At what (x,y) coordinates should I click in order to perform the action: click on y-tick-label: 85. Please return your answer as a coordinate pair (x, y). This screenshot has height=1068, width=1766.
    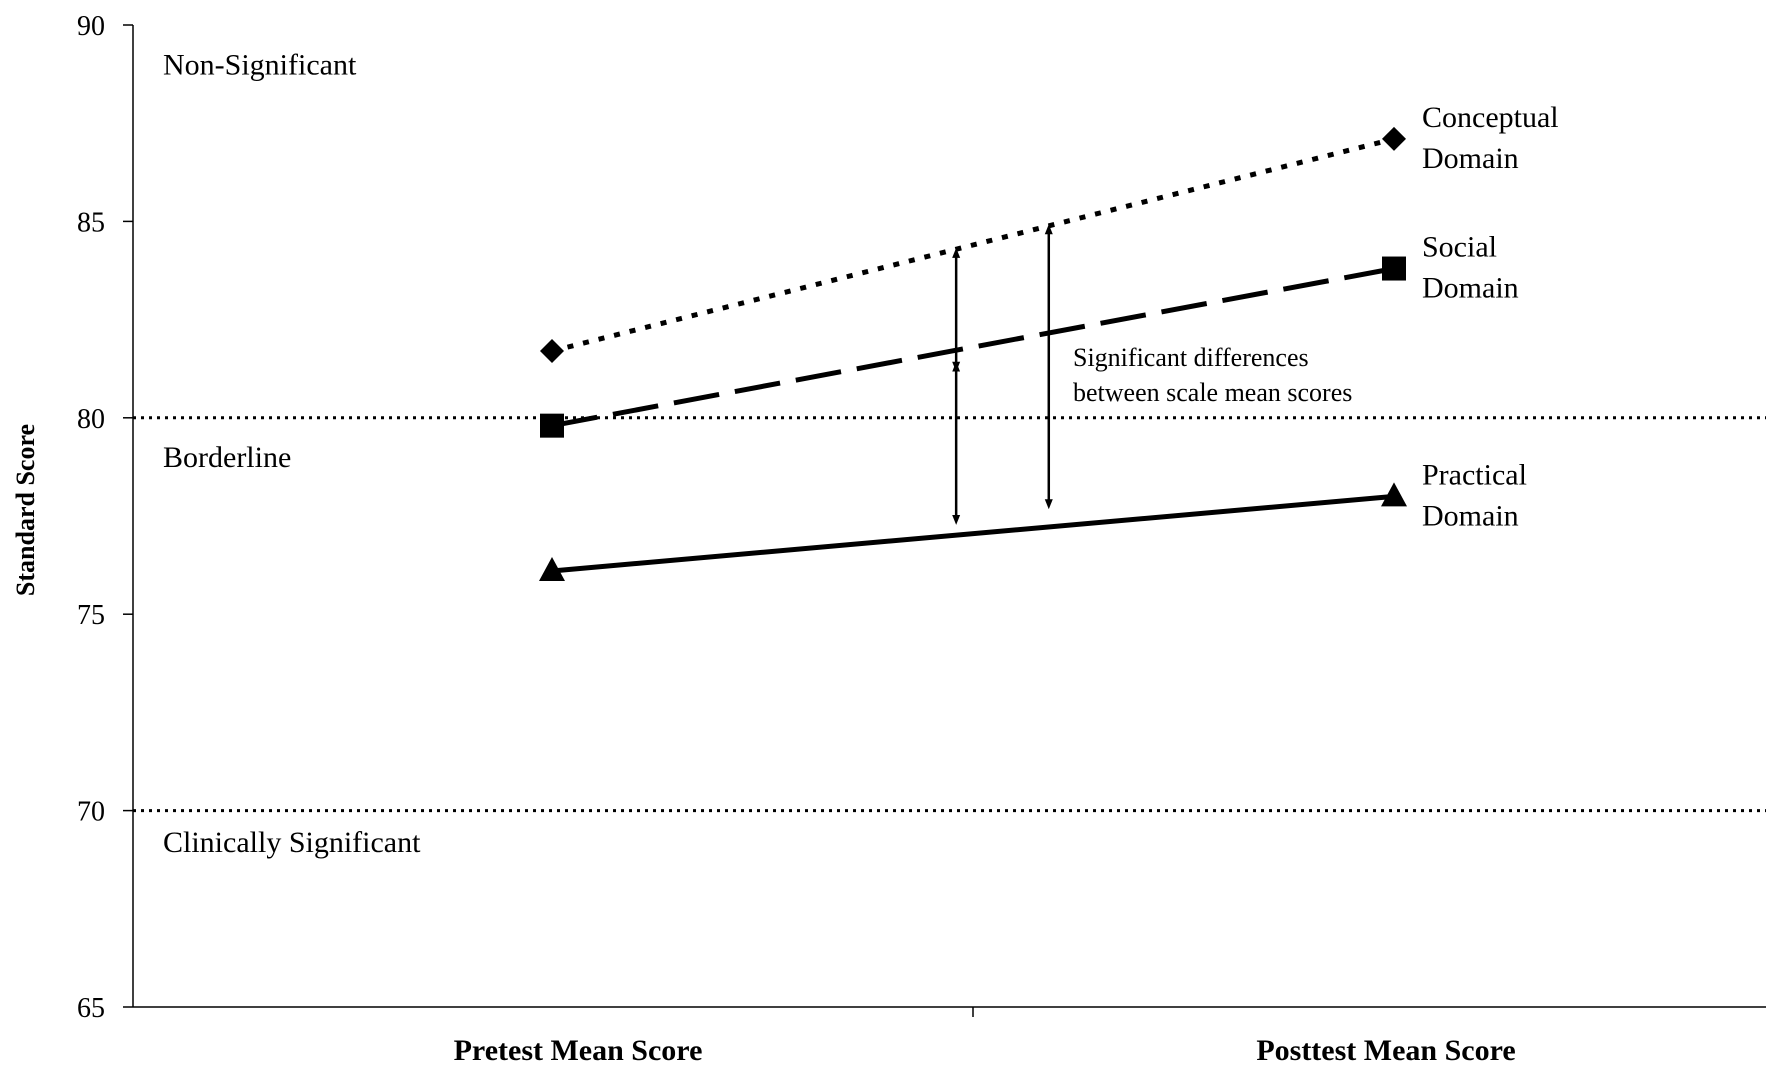
    Looking at the image, I should click on (91, 222).